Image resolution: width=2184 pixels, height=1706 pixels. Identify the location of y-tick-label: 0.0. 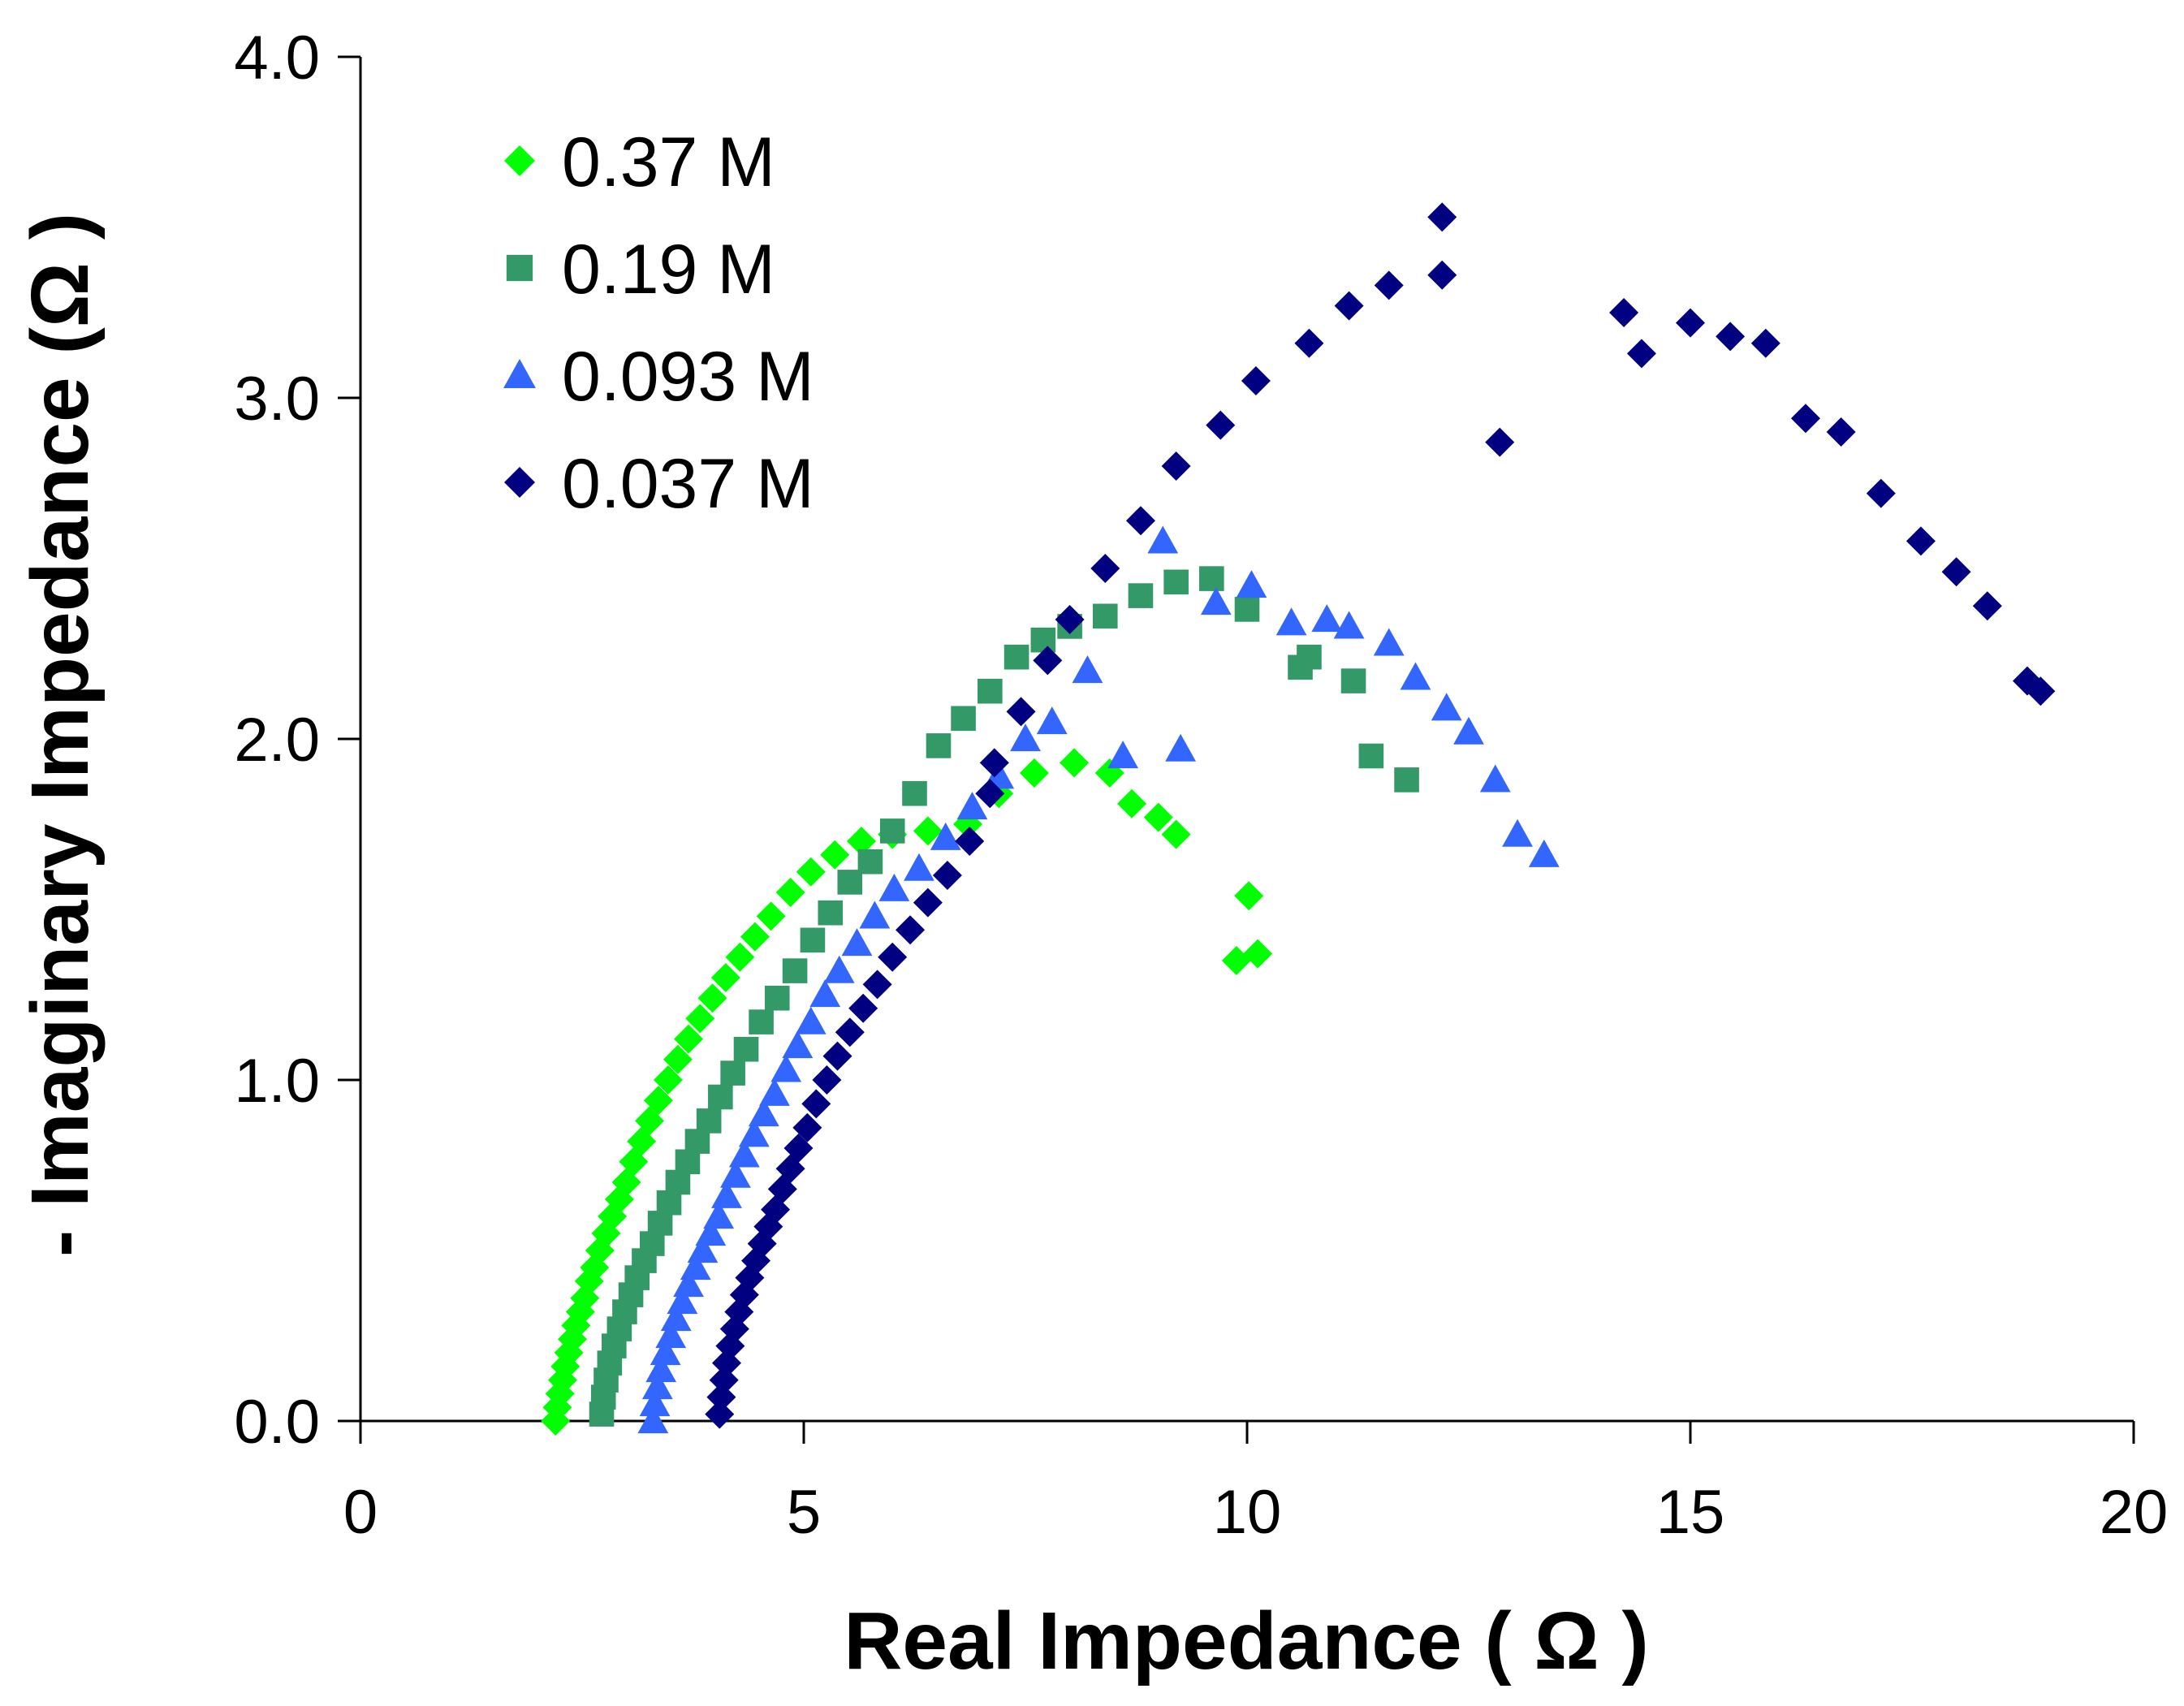
(277, 1423).